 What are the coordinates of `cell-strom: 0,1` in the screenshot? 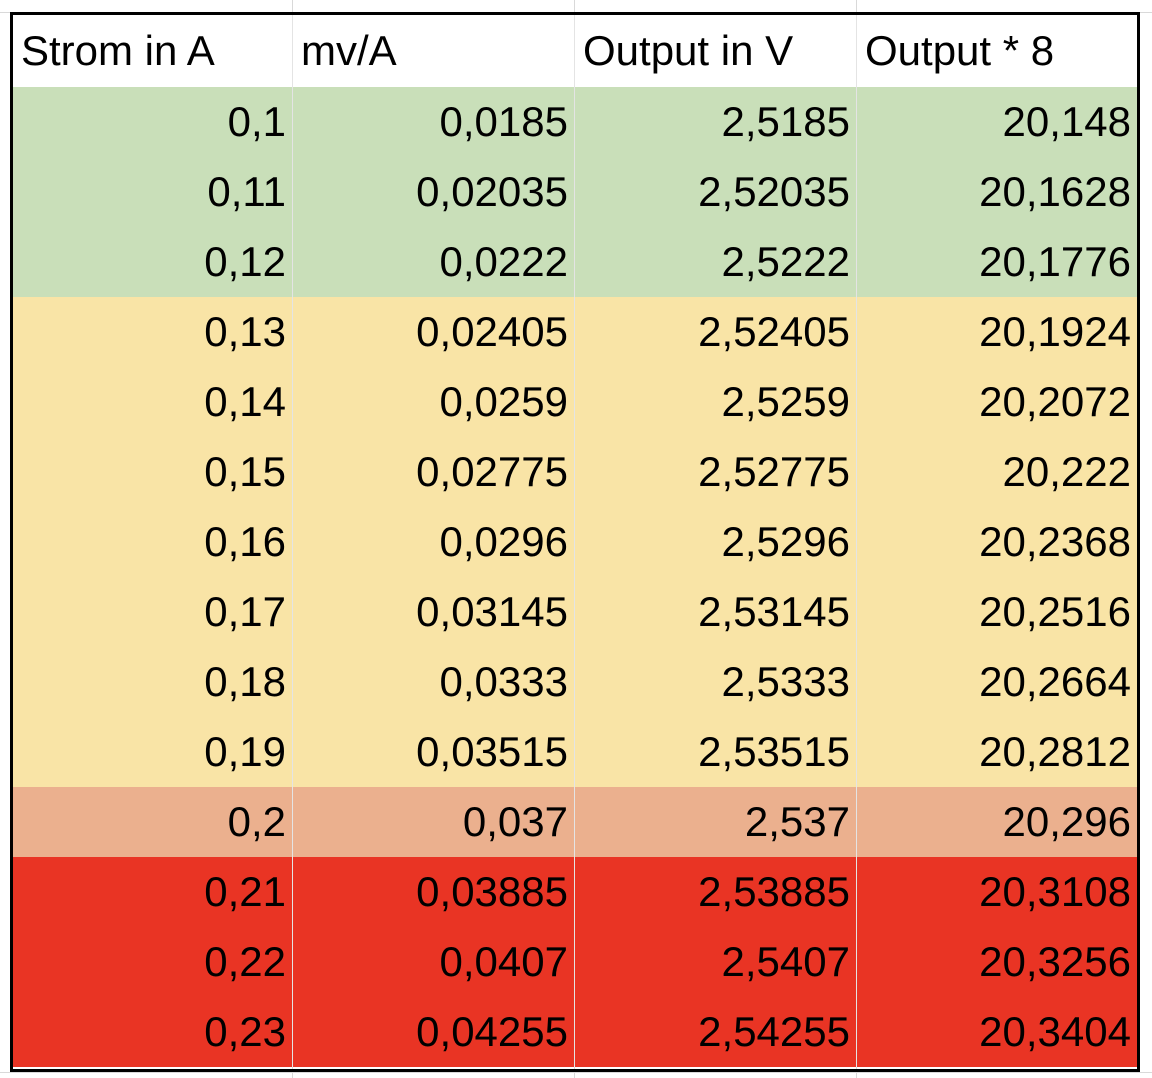 It's located at (153, 122).